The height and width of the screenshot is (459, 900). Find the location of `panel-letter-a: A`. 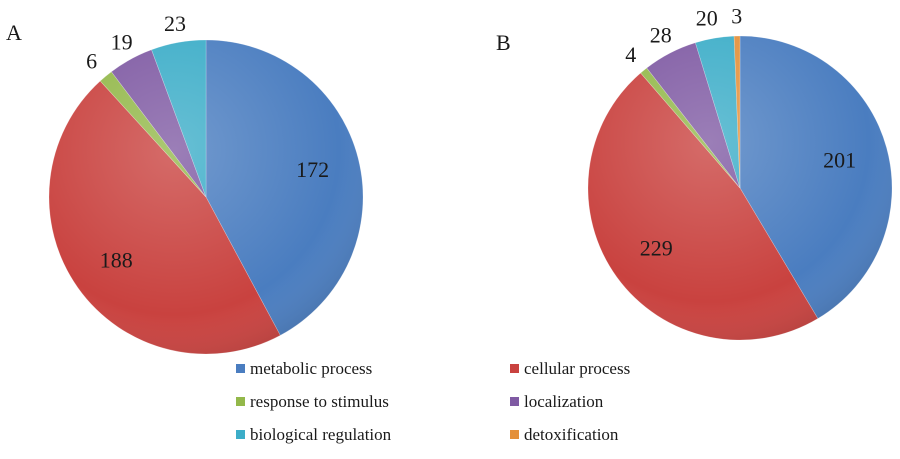

panel-letter-a: A is located at coordinates (14, 32).